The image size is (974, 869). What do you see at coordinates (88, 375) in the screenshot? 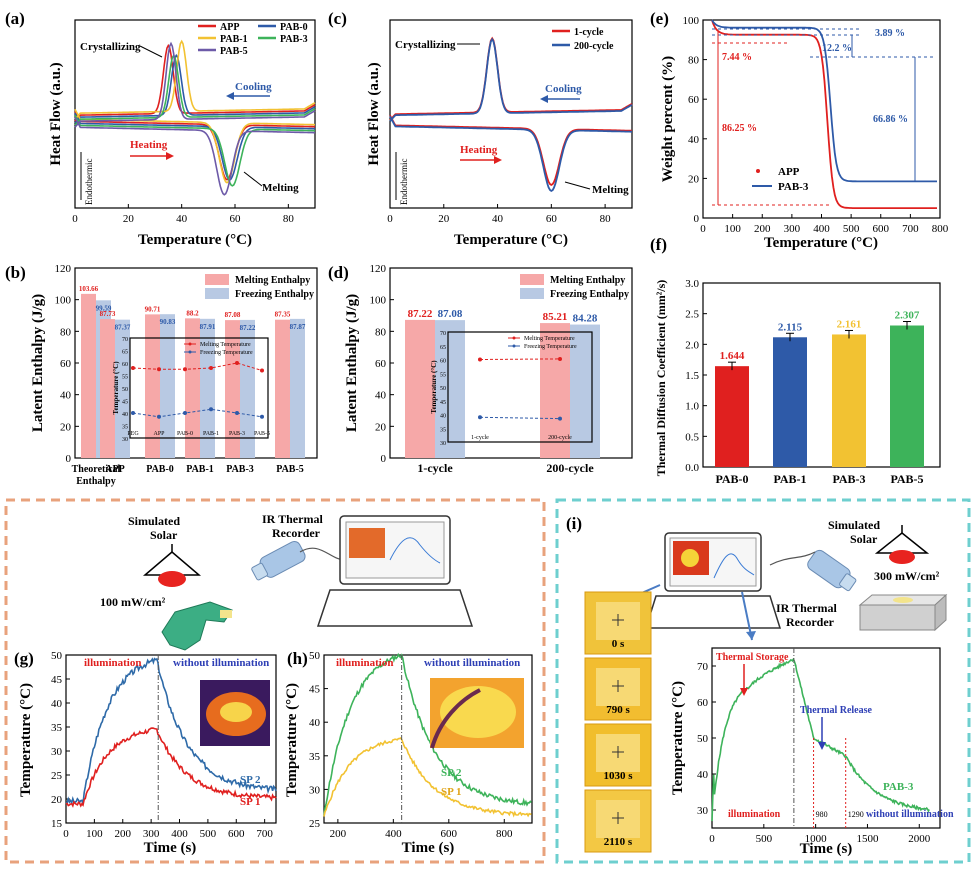
I see `bar-melting-Theoretical Enthalpy` at bounding box center [88, 375].